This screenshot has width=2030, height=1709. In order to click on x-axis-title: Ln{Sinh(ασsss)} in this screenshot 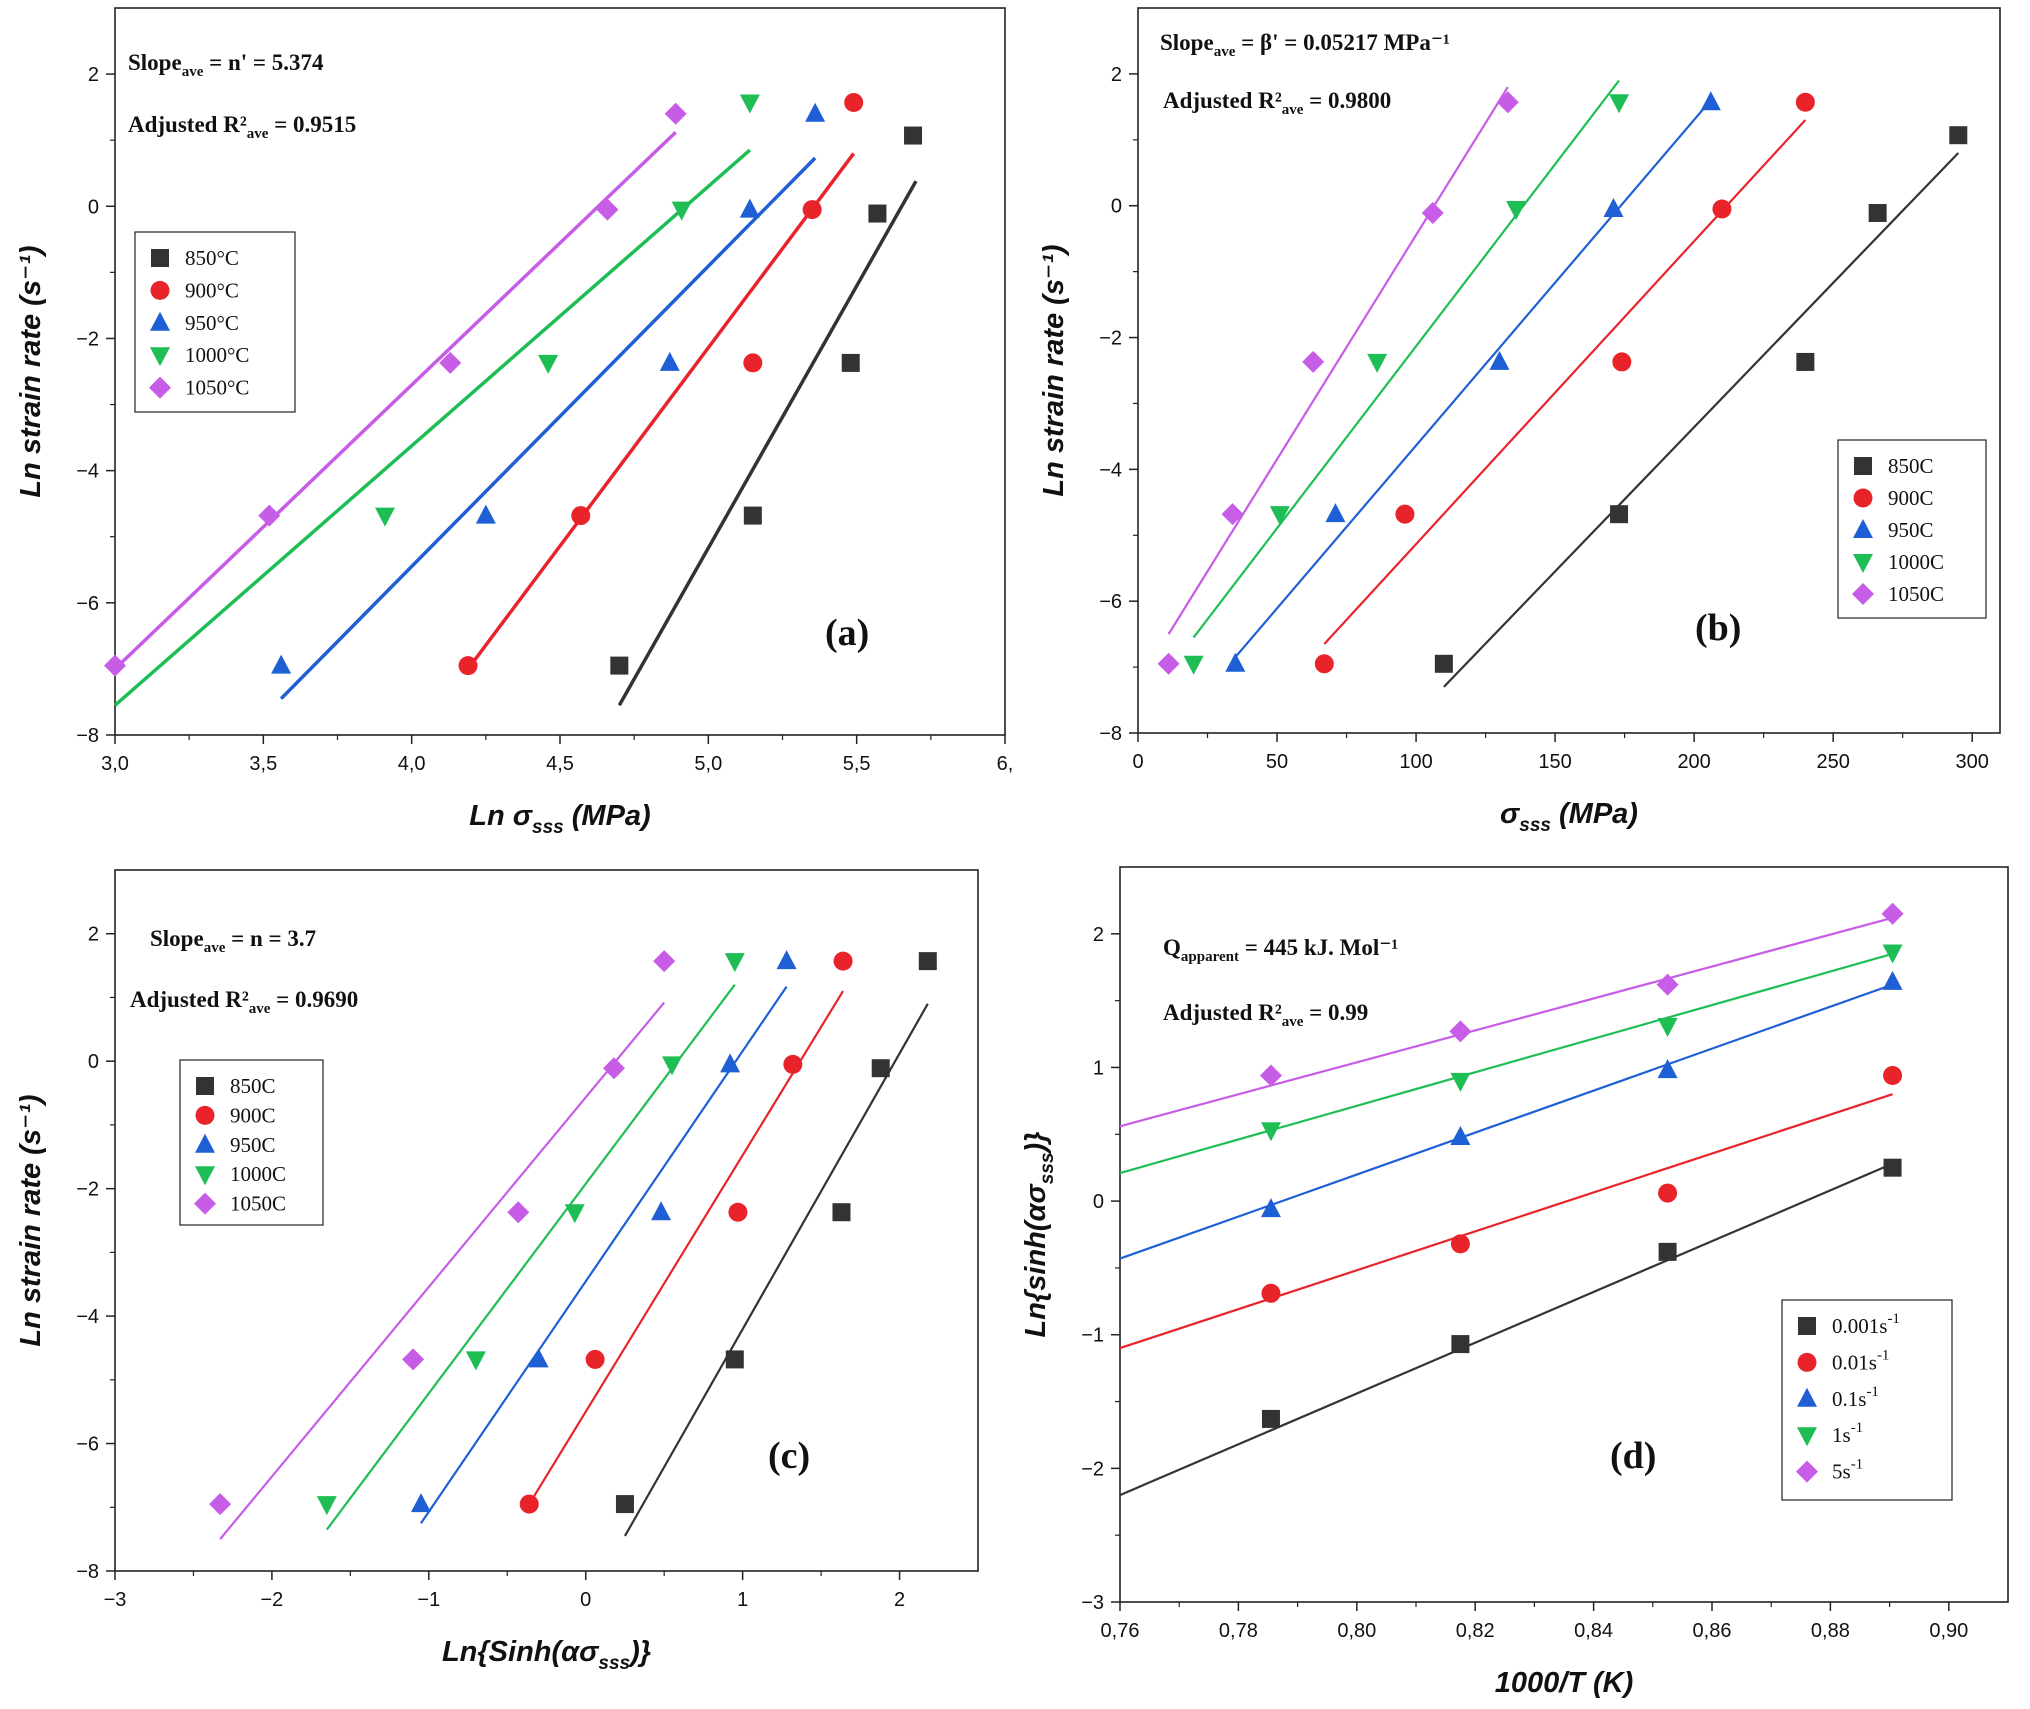, I will do `click(546, 1655)`.